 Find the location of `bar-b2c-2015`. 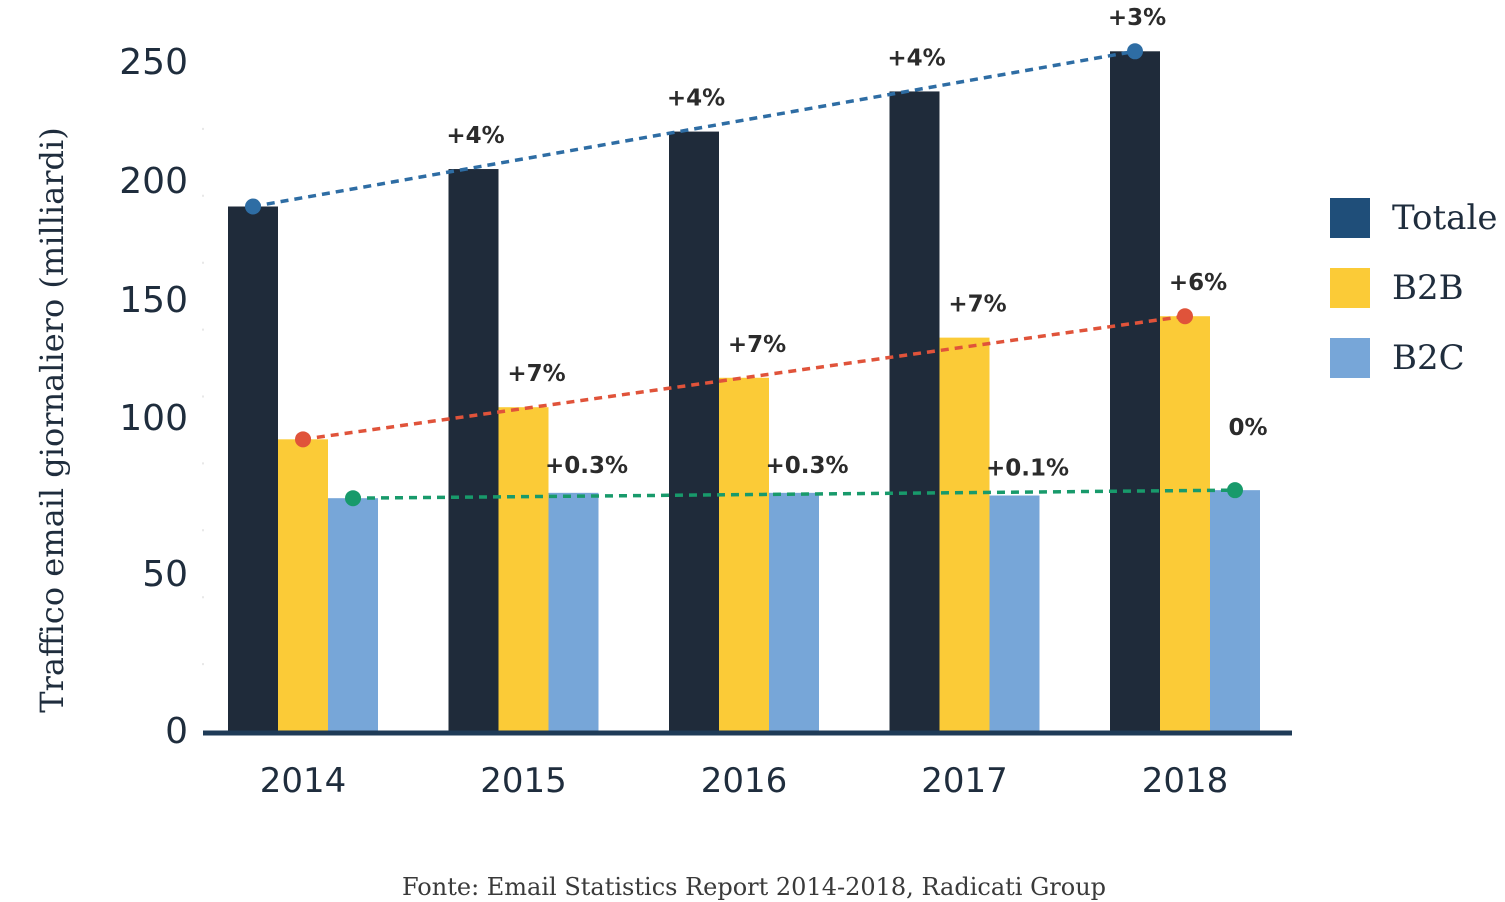

bar-b2c-2015 is located at coordinates (573, 611).